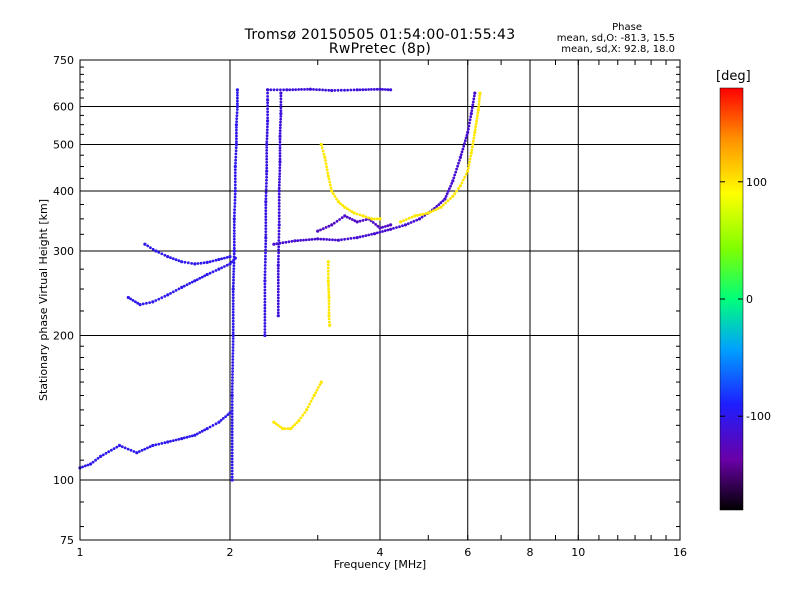 The width and height of the screenshot is (800, 600). Describe the element at coordinates (618, 49) in the screenshot. I see `phase-stats-x-mode: mean, sd,X: 92.8, 18.0` at that location.